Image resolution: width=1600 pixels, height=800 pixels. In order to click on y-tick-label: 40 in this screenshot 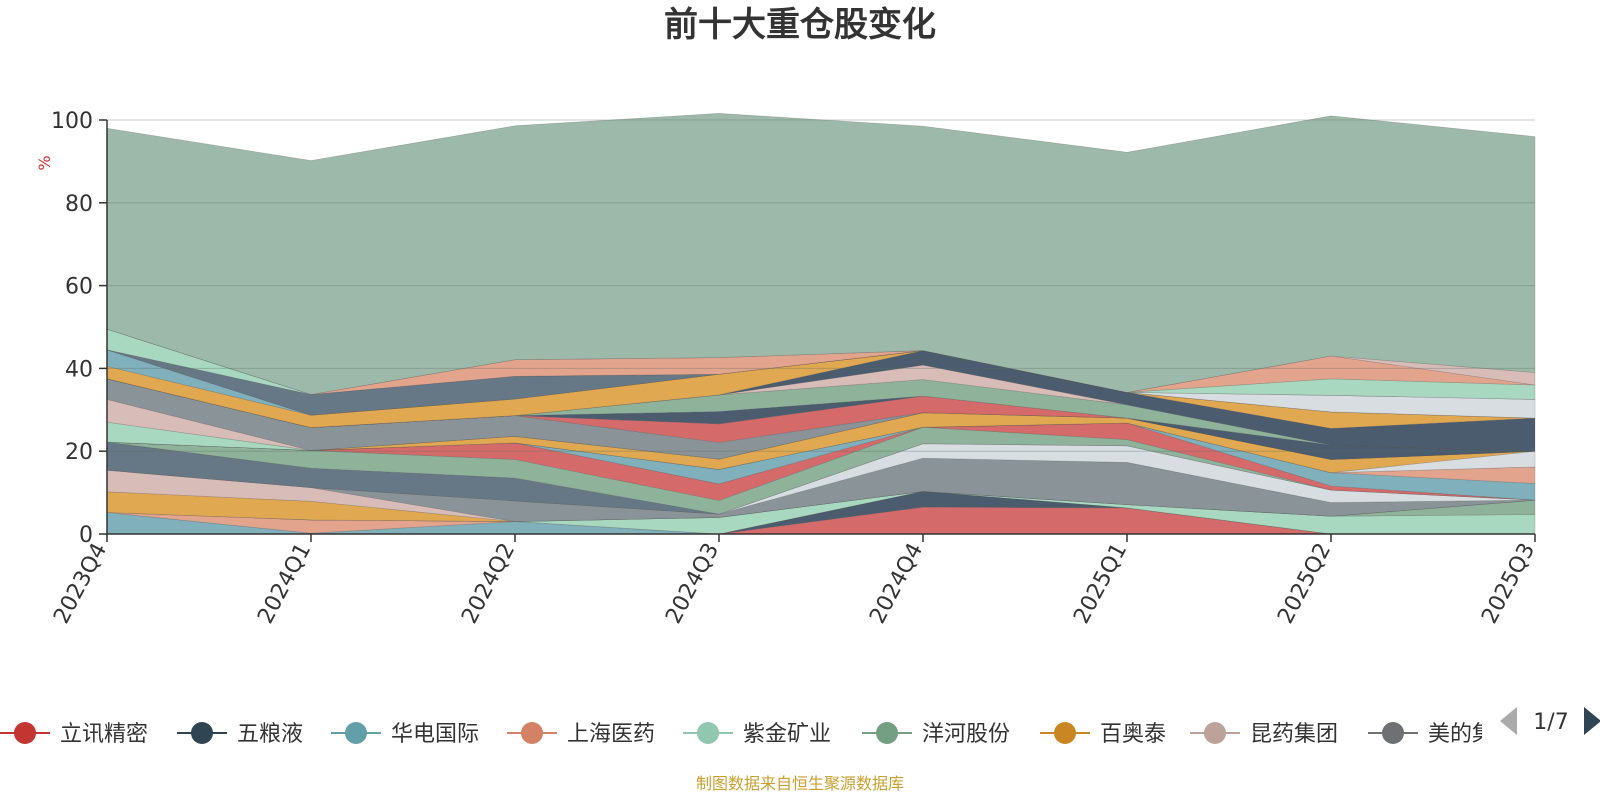, I will do `click(79, 369)`.